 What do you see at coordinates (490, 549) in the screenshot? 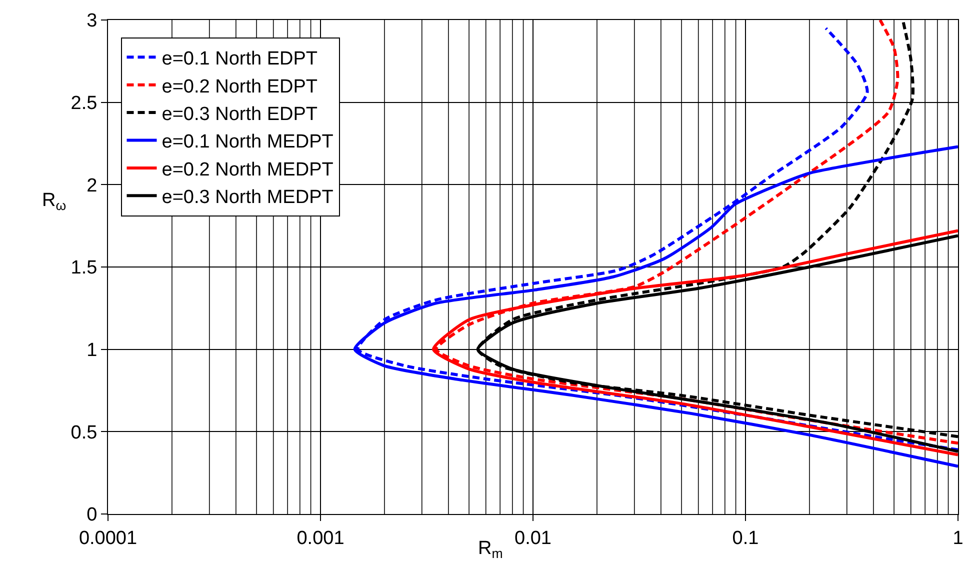
I see `x-axis-title: R$_{m}$` at bounding box center [490, 549].